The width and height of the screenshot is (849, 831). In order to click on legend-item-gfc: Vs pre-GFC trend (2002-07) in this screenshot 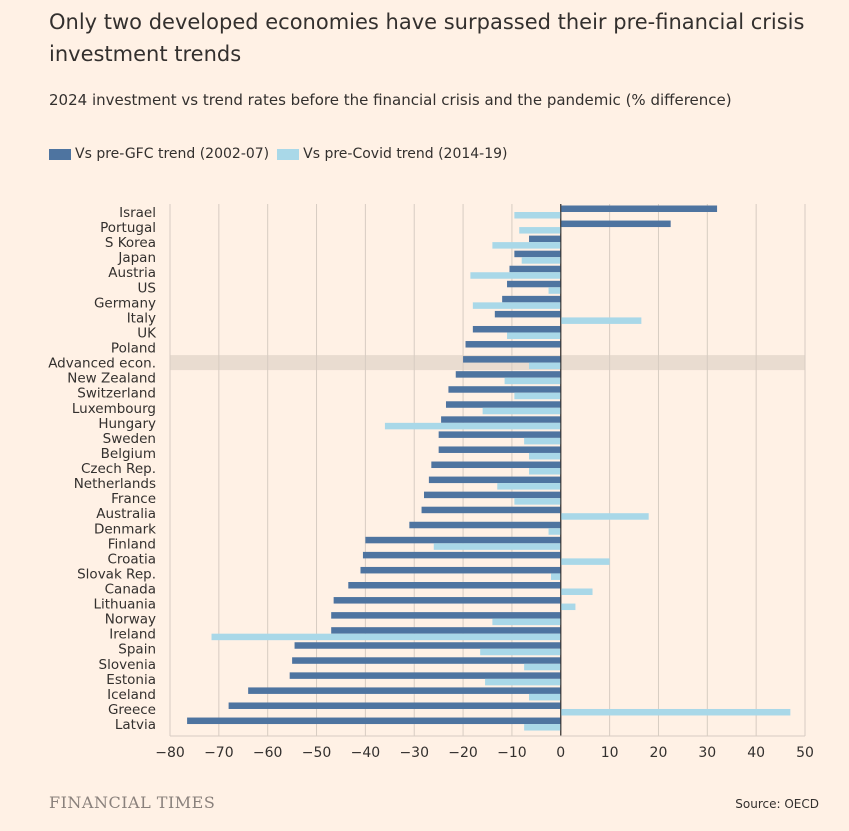, I will do `click(159, 154)`.